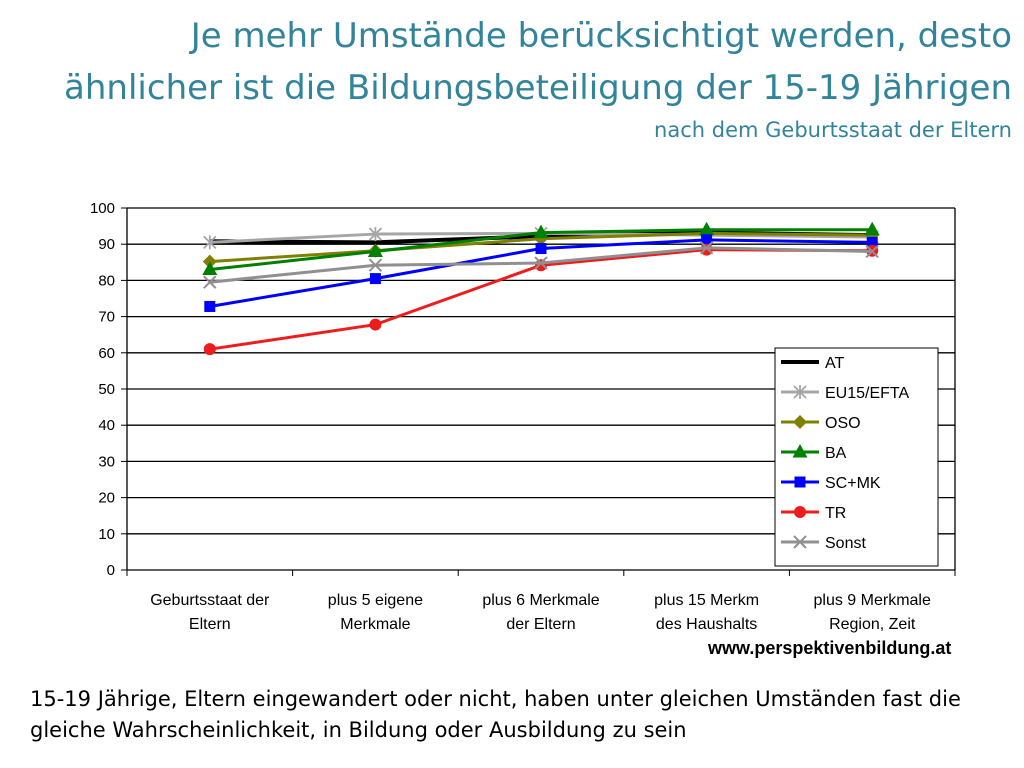  What do you see at coordinates (106, 534) in the screenshot?
I see `y-tick-label: 10` at bounding box center [106, 534].